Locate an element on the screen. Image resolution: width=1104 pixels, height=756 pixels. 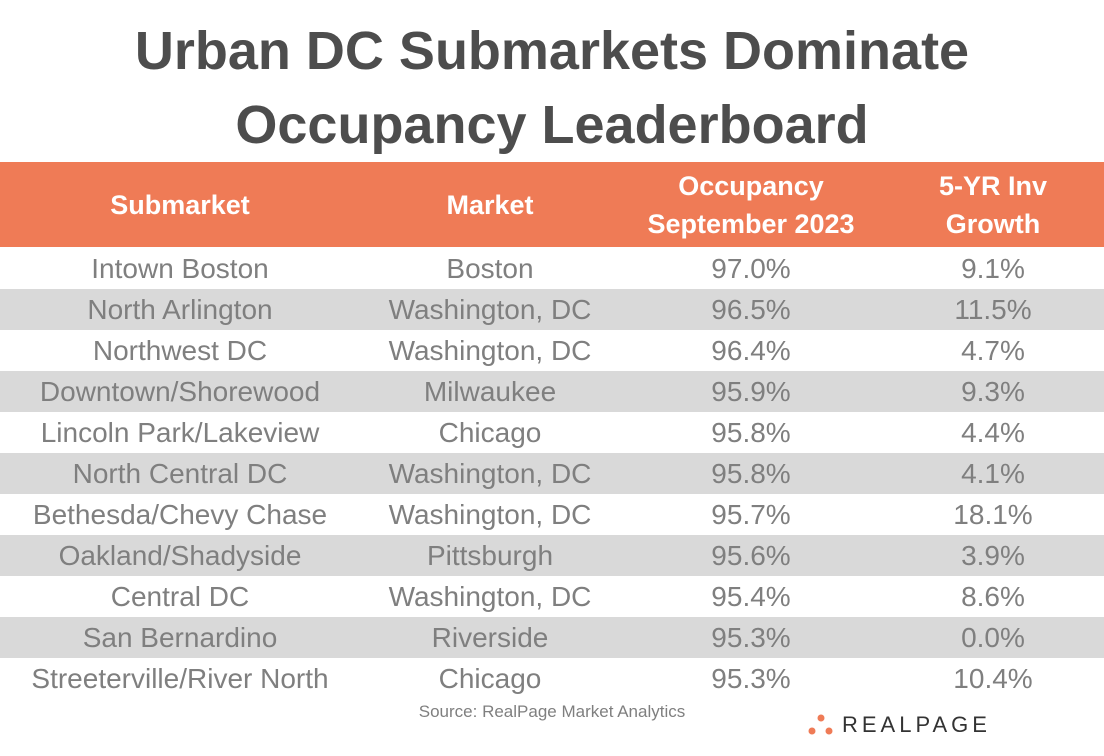
column-header: Market is located at coordinates (490, 204).